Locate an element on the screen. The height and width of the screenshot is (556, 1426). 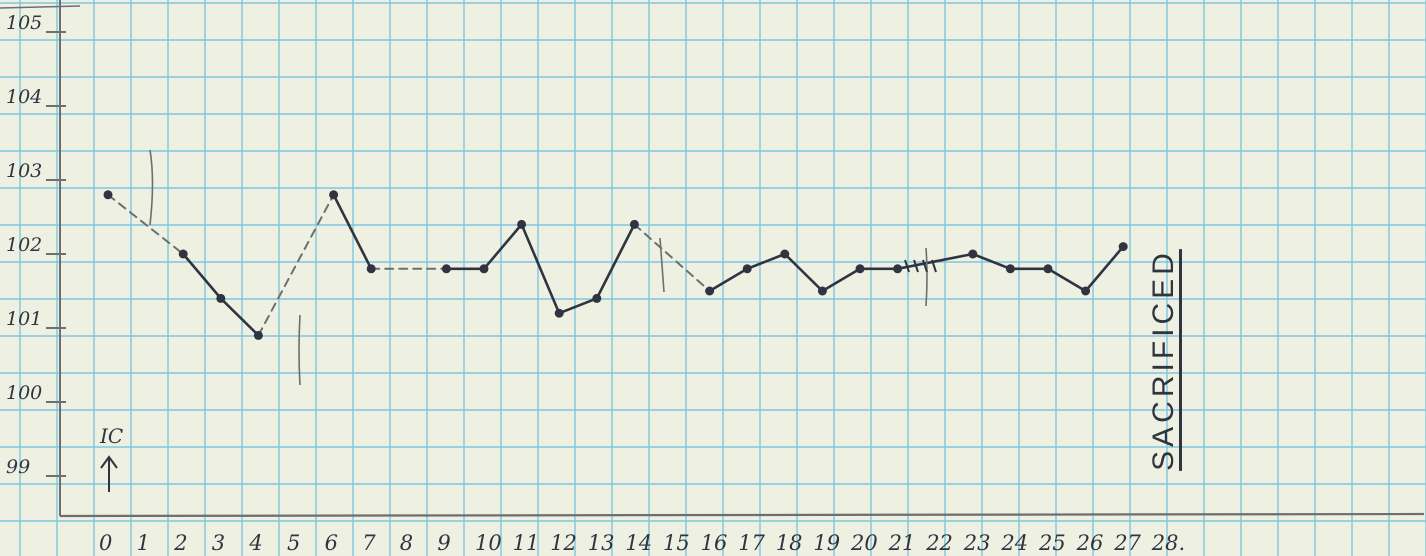
x-tick-label: 1 is located at coordinates (143, 543).